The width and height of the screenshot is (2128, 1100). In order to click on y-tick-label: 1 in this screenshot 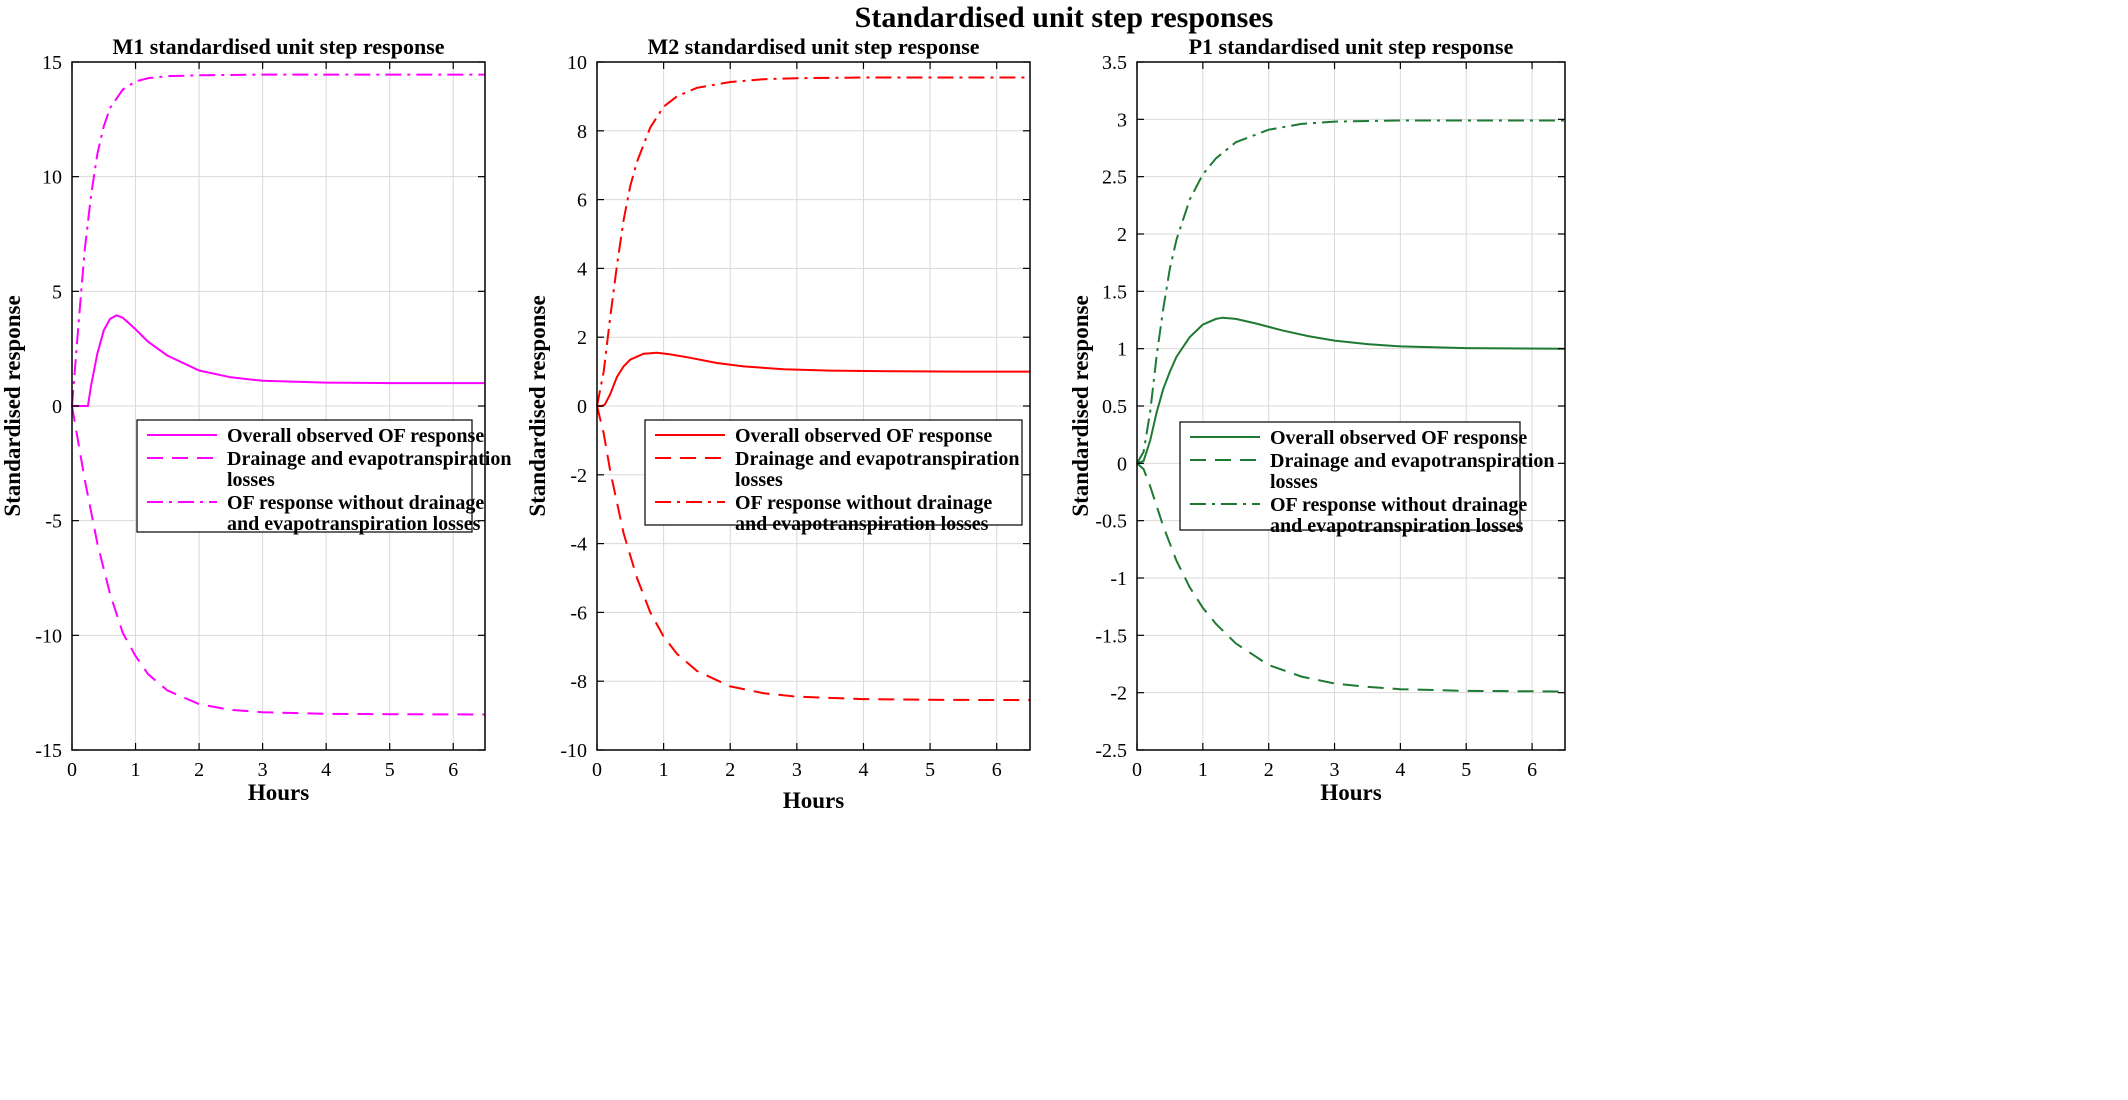, I will do `click(1122, 350)`.